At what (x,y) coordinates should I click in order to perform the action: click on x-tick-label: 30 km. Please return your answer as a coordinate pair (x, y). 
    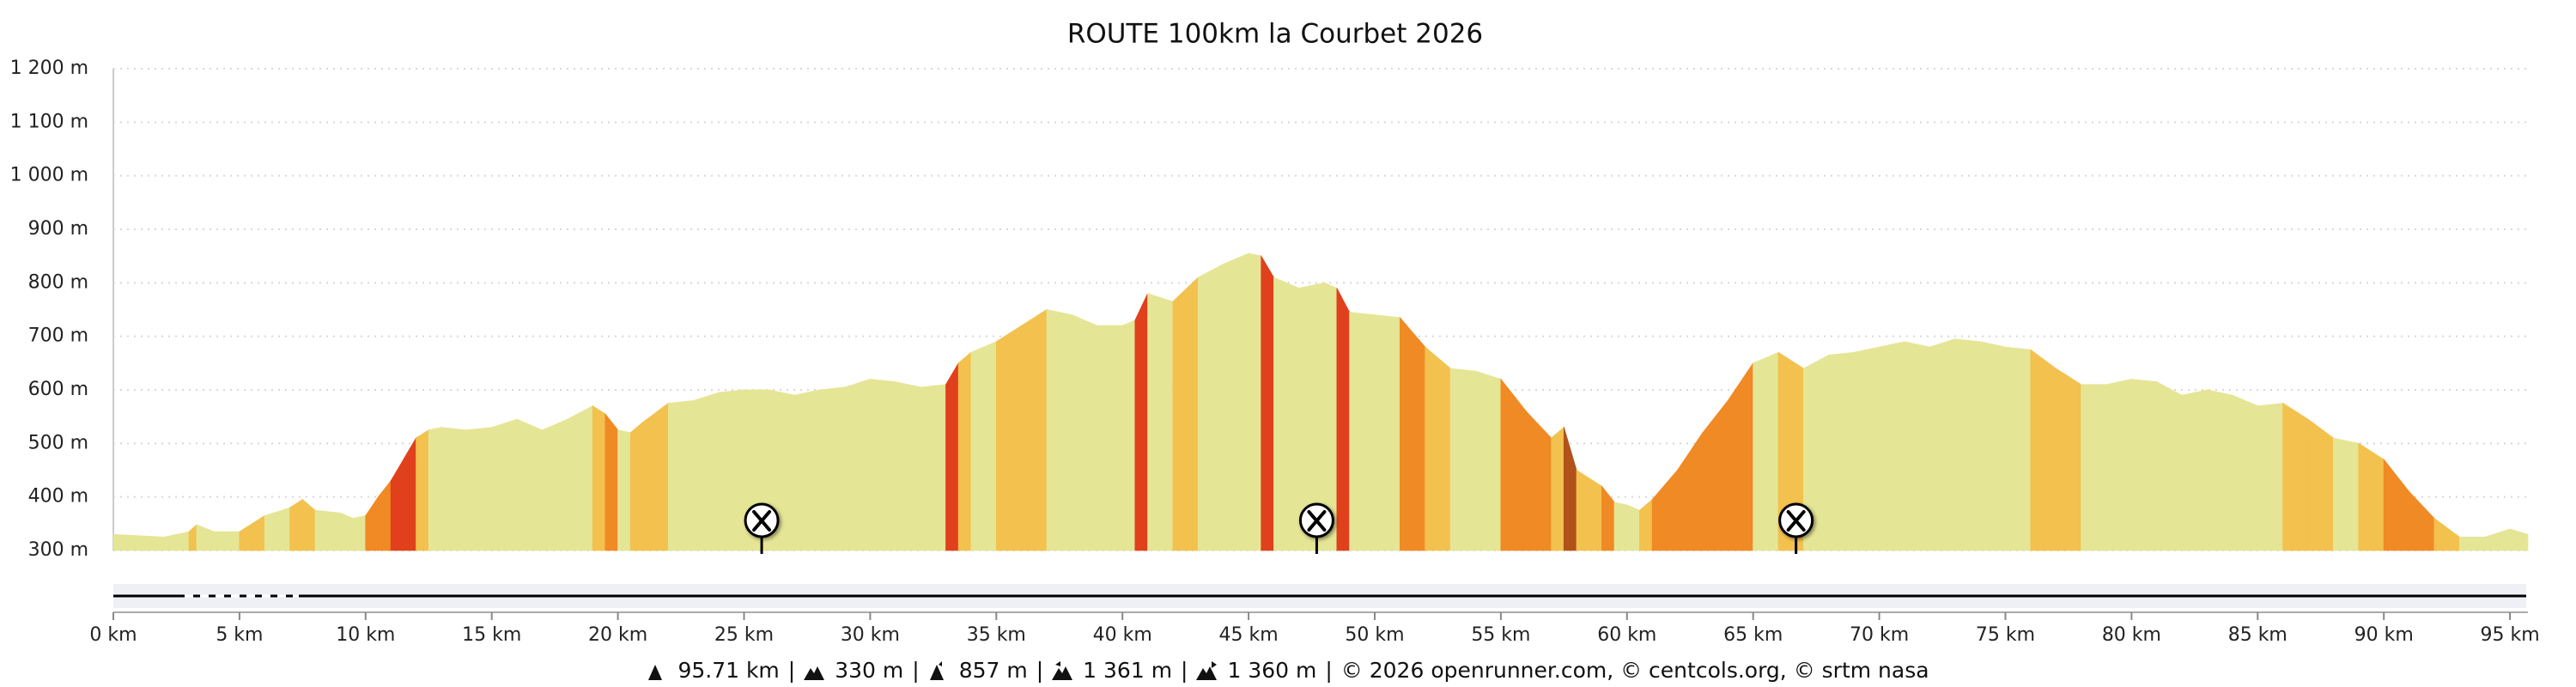
    Looking at the image, I should click on (870, 635).